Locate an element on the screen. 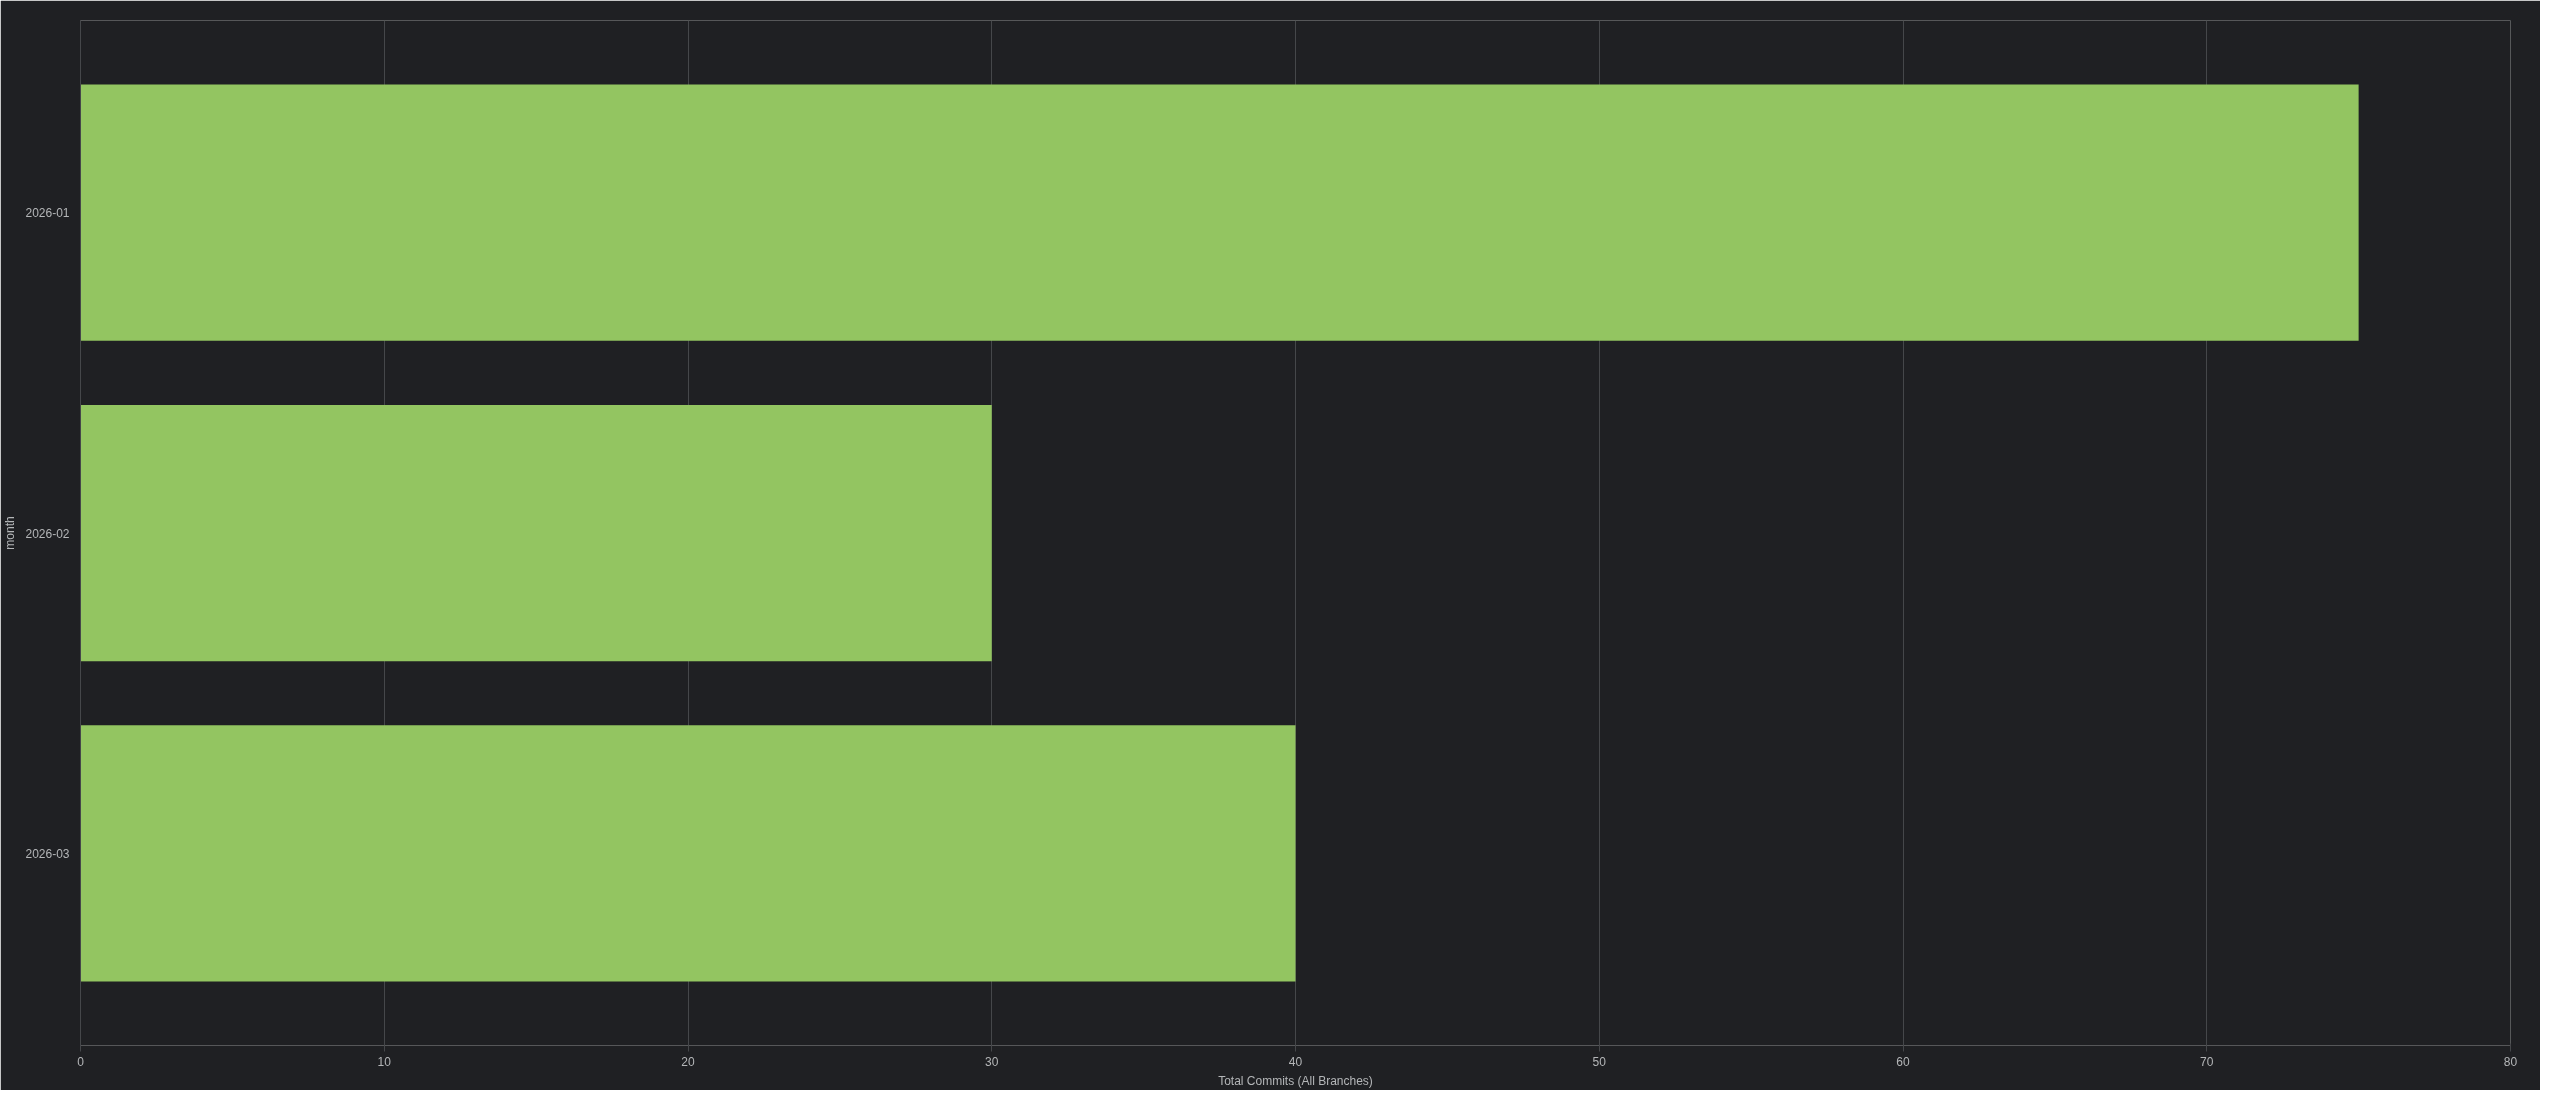  y-tick-label: 2026-02 is located at coordinates (47, 533).